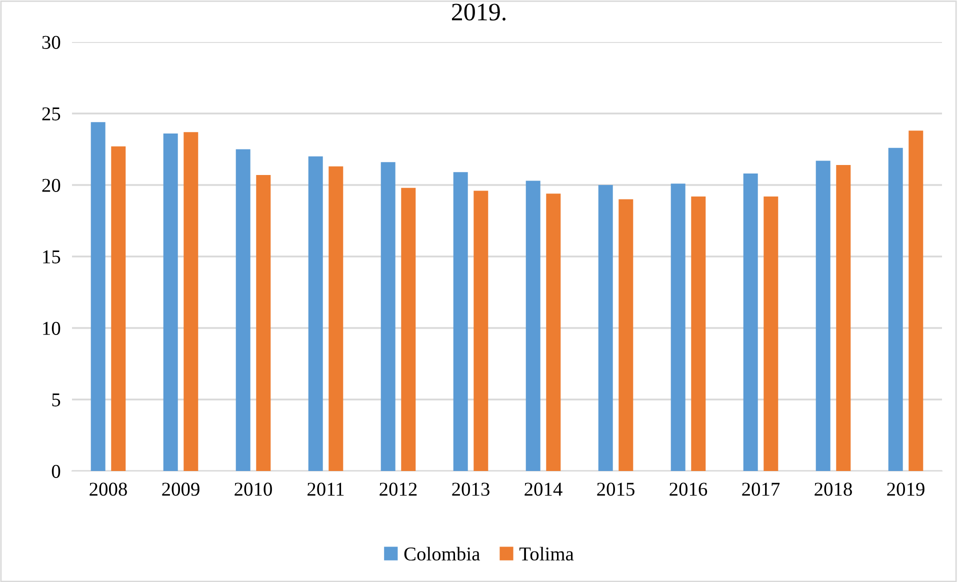 This screenshot has width=958, height=582. I want to click on legend-label: Colombia, so click(442, 553).